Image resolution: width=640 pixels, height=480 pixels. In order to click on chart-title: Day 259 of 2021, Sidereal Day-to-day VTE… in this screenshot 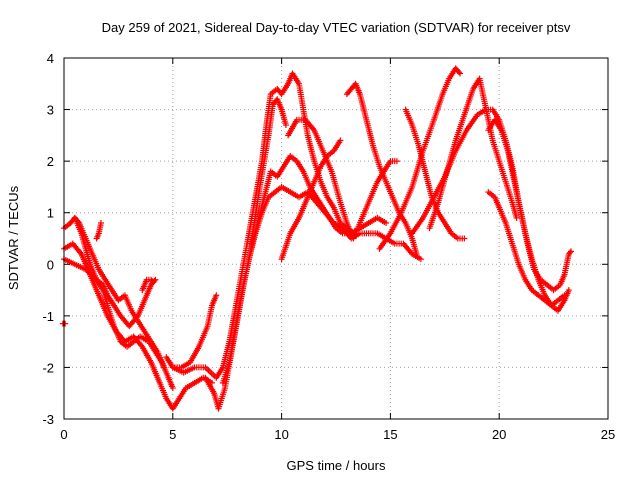, I will do `click(336, 27)`.